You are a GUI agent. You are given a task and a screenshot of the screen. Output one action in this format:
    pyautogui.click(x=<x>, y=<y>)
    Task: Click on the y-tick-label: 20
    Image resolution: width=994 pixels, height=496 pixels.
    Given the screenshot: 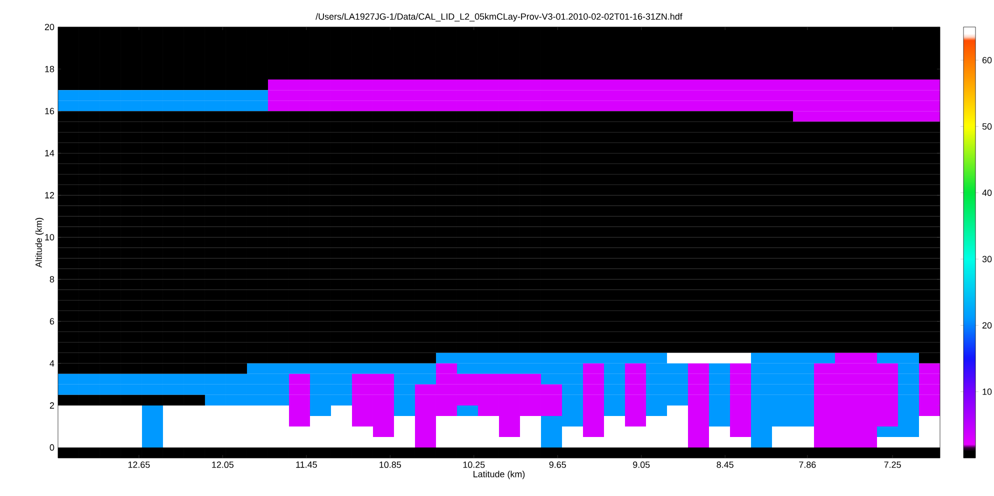 What is the action you would take?
    pyautogui.click(x=49, y=27)
    